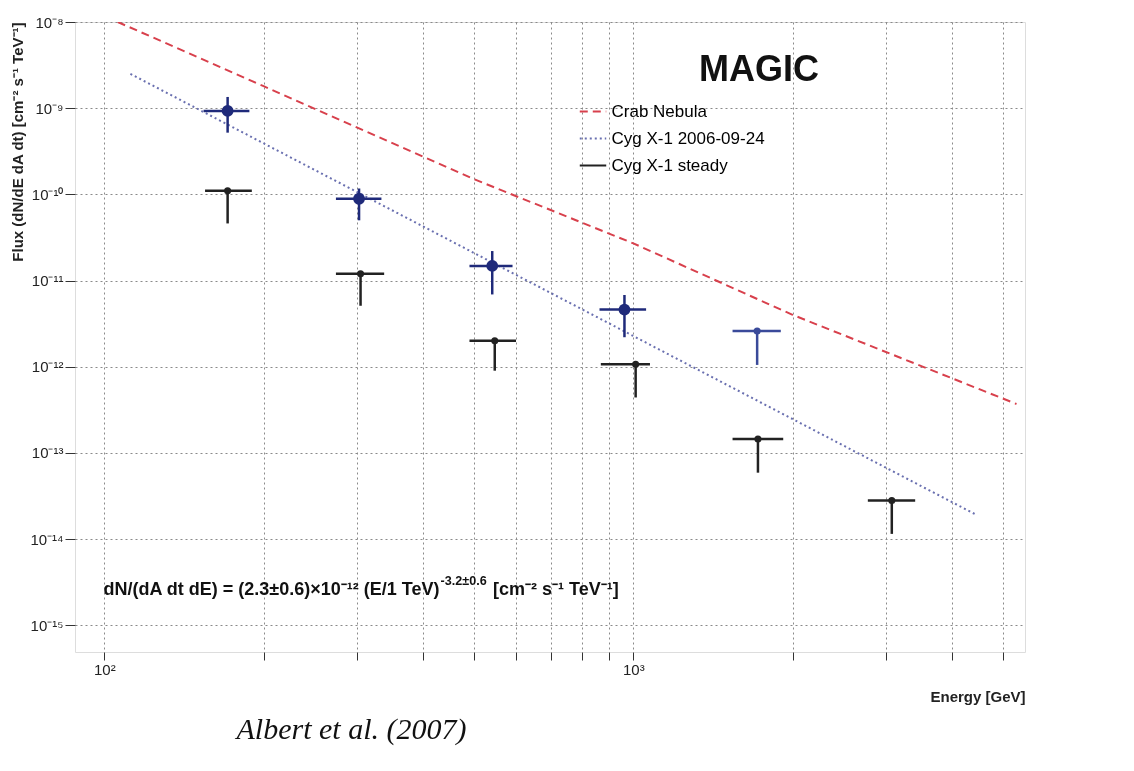  I want to click on legend-label: Cyg X-1 2006-09-24, so click(688, 138).